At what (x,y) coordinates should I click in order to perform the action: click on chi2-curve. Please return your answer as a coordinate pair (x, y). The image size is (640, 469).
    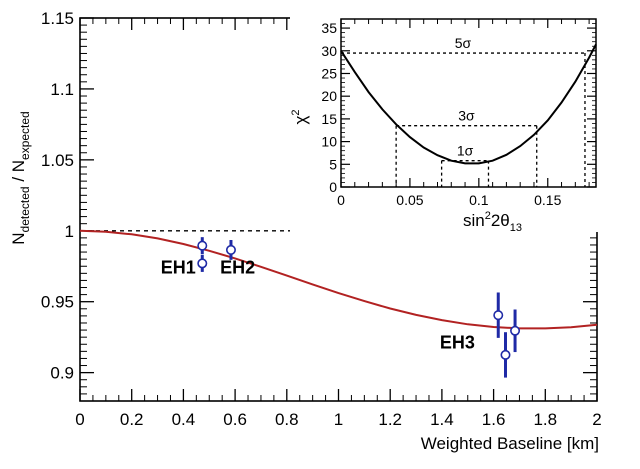
    Looking at the image, I should click on (468, 104).